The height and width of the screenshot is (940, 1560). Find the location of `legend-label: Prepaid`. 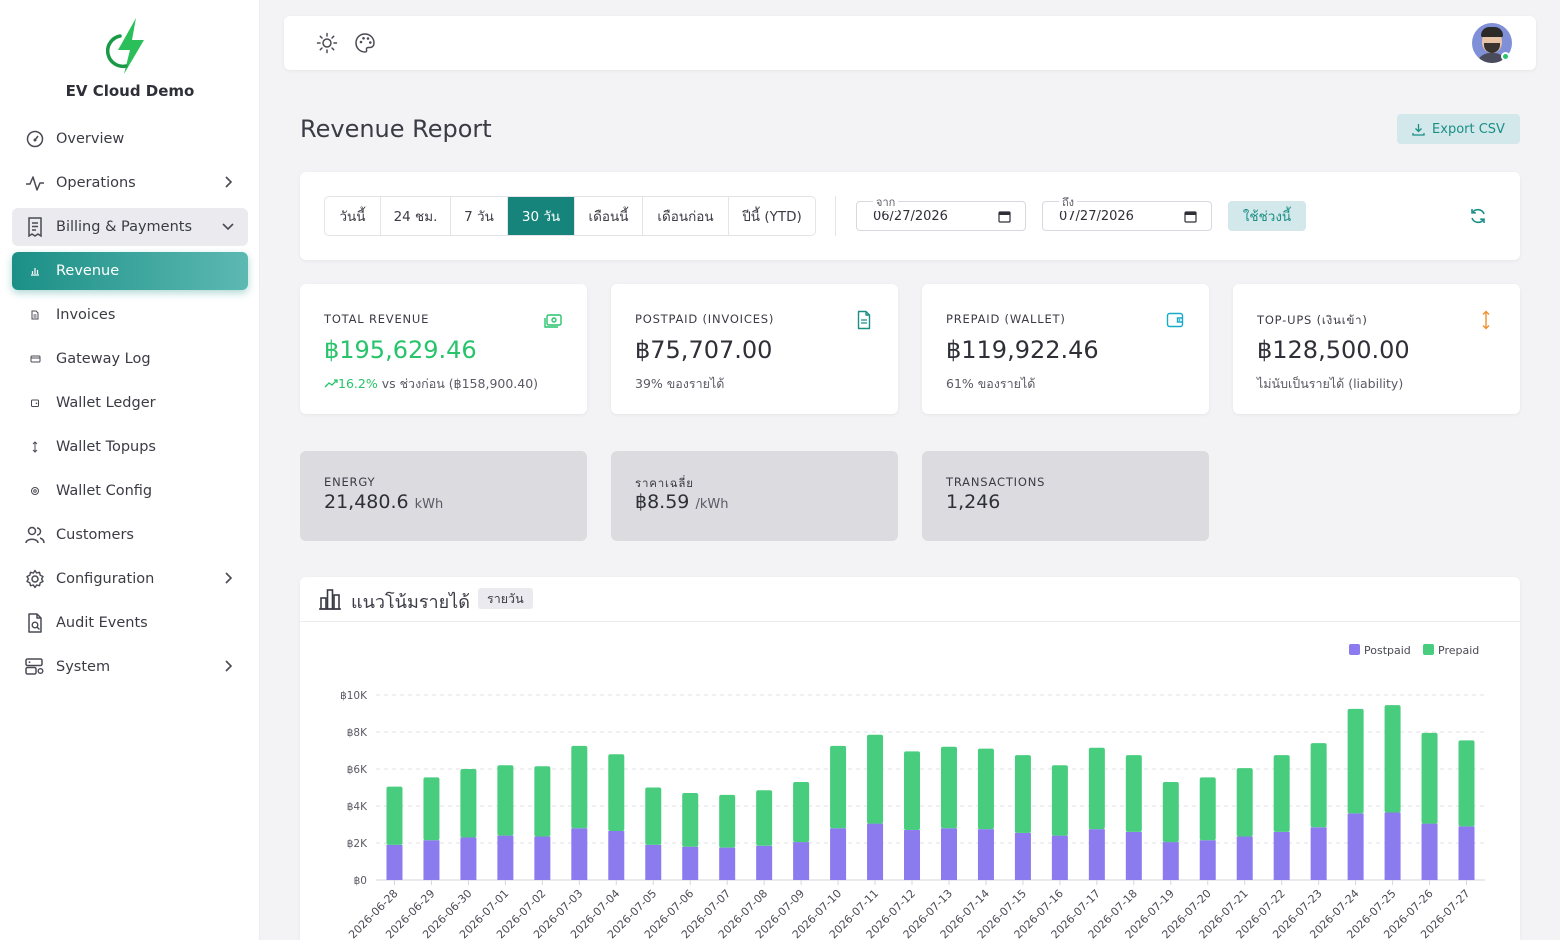

legend-label: Prepaid is located at coordinates (1458, 650).